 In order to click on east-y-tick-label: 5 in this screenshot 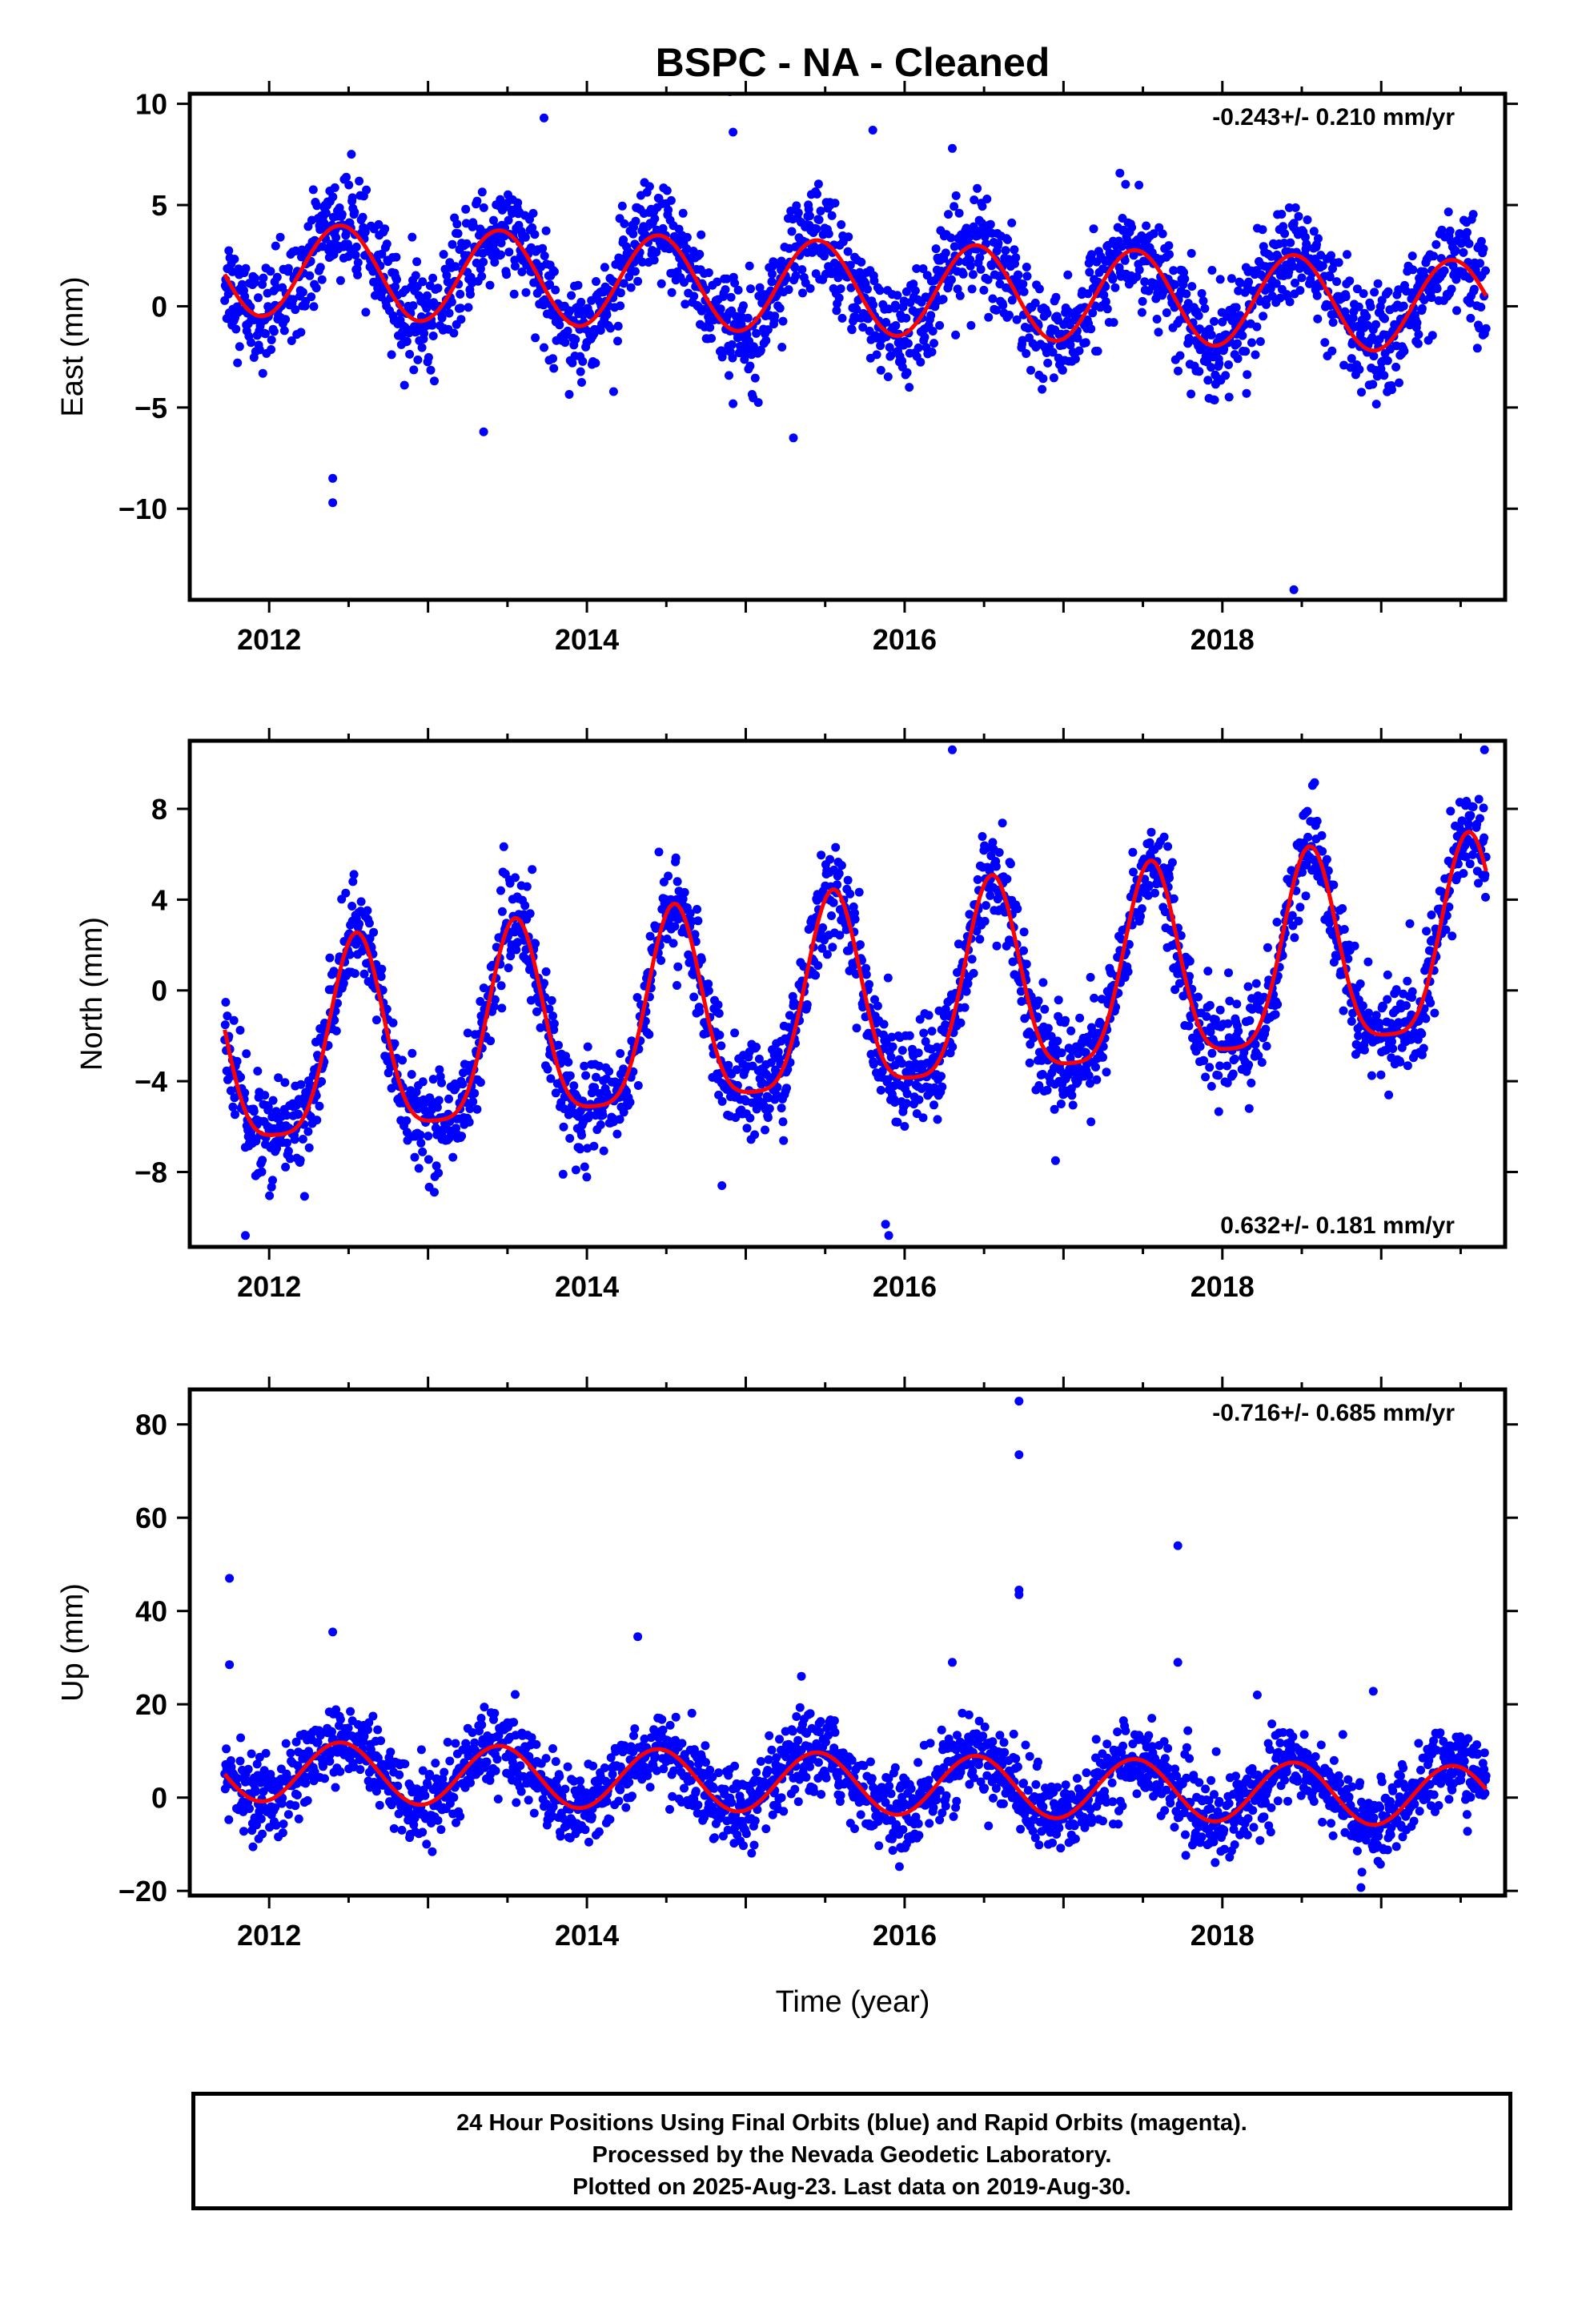, I will do `click(159, 205)`.